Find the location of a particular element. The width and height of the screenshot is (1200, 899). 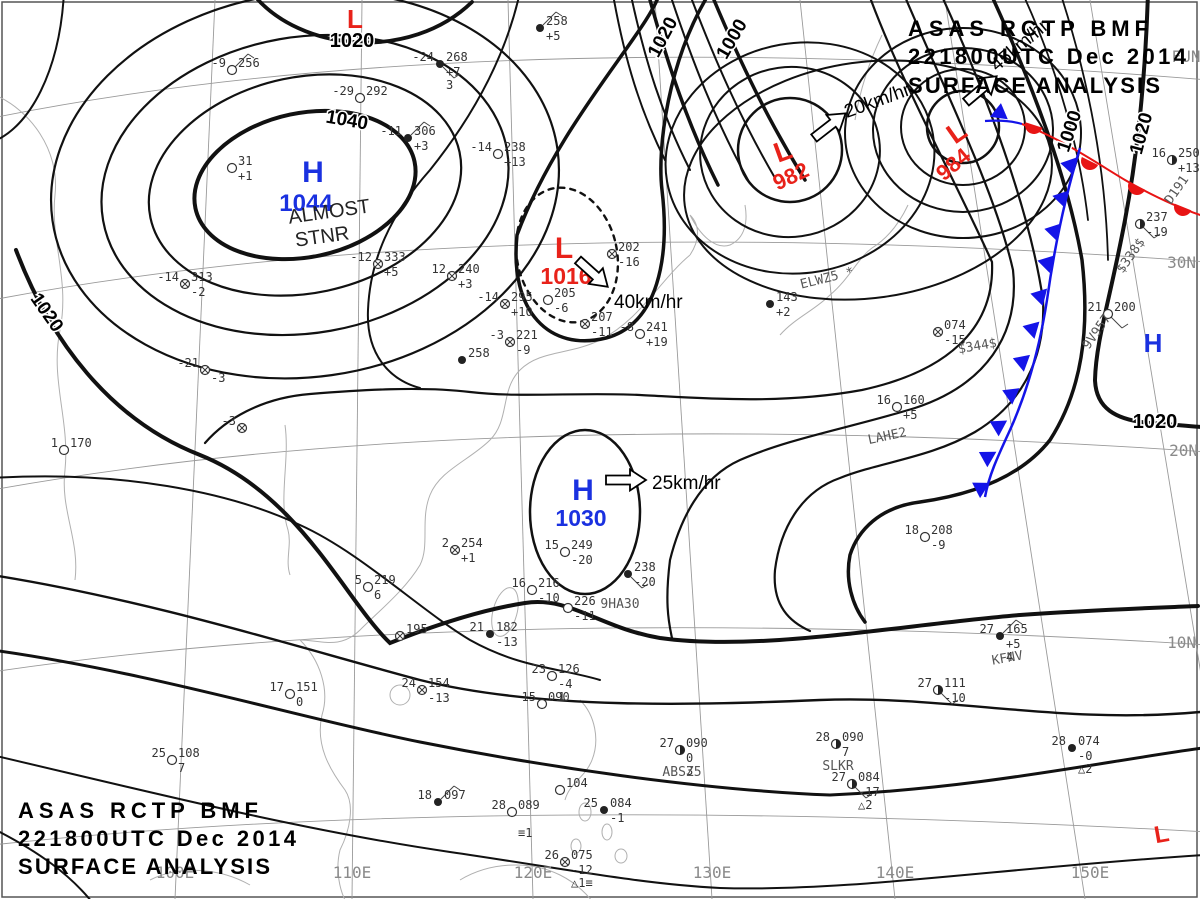

svg-text: △1≡ is located at coordinates (582, 883).